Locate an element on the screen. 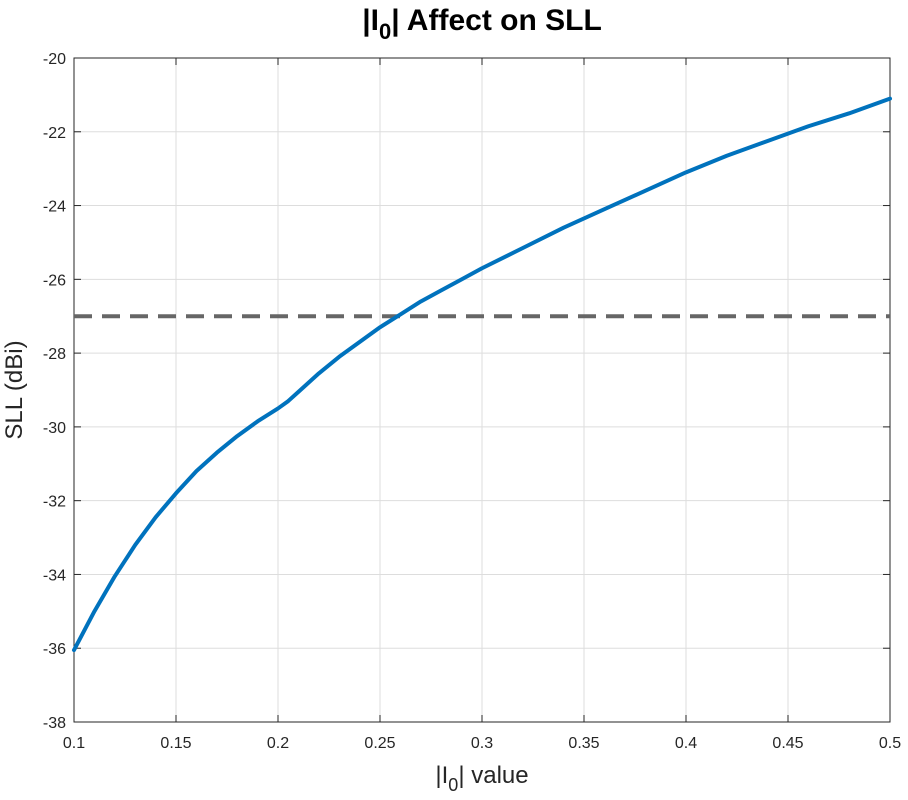 Image resolution: width=908 pixels, height=800 pixels. chart-title: |I0| Affect on SLL is located at coordinates (482, 24).